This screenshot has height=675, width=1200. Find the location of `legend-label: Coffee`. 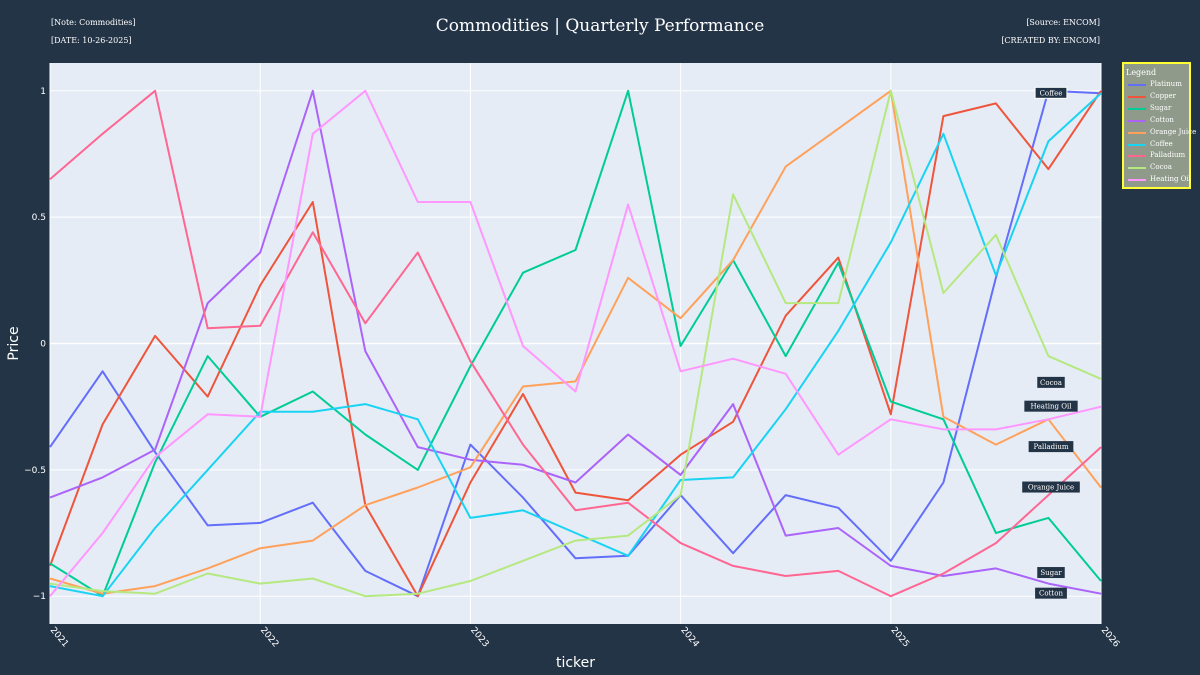

legend-label: Coffee is located at coordinates (1161, 143).